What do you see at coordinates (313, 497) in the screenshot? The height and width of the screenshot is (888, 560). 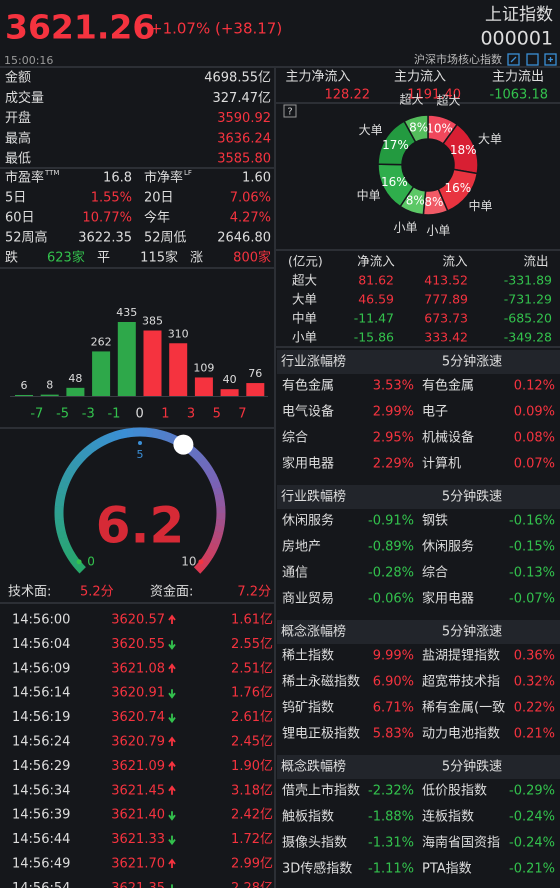 I see `board-title: 行业跌幅榜` at bounding box center [313, 497].